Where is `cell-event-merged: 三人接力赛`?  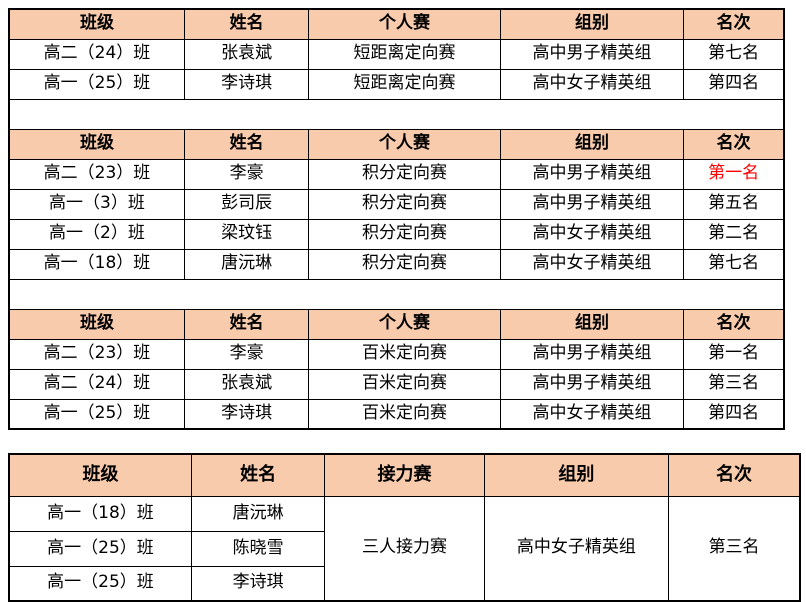
cell-event-merged: 三人接力赛 is located at coordinates (404, 548).